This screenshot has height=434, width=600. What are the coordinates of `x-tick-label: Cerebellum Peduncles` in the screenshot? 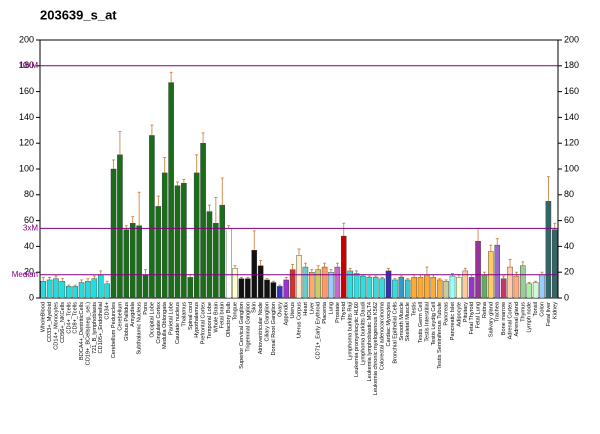 It's located at (114, 330).